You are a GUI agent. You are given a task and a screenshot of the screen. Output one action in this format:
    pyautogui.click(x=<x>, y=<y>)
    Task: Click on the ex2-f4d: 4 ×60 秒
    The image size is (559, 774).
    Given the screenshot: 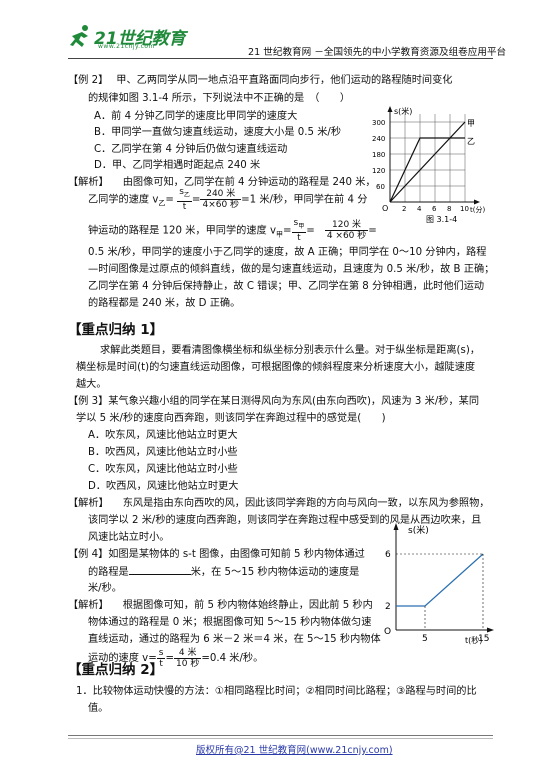 What is the action you would take?
    pyautogui.click(x=346, y=235)
    